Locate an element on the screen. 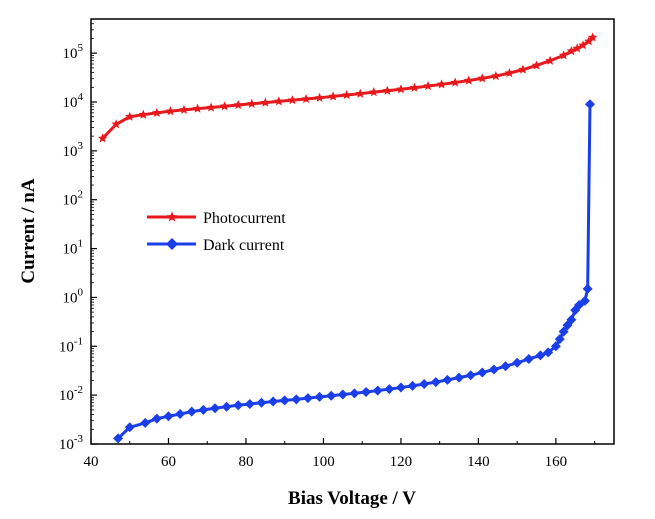 The height and width of the screenshot is (519, 655). legend: Photocurrent Dark current is located at coordinates (216, 232).